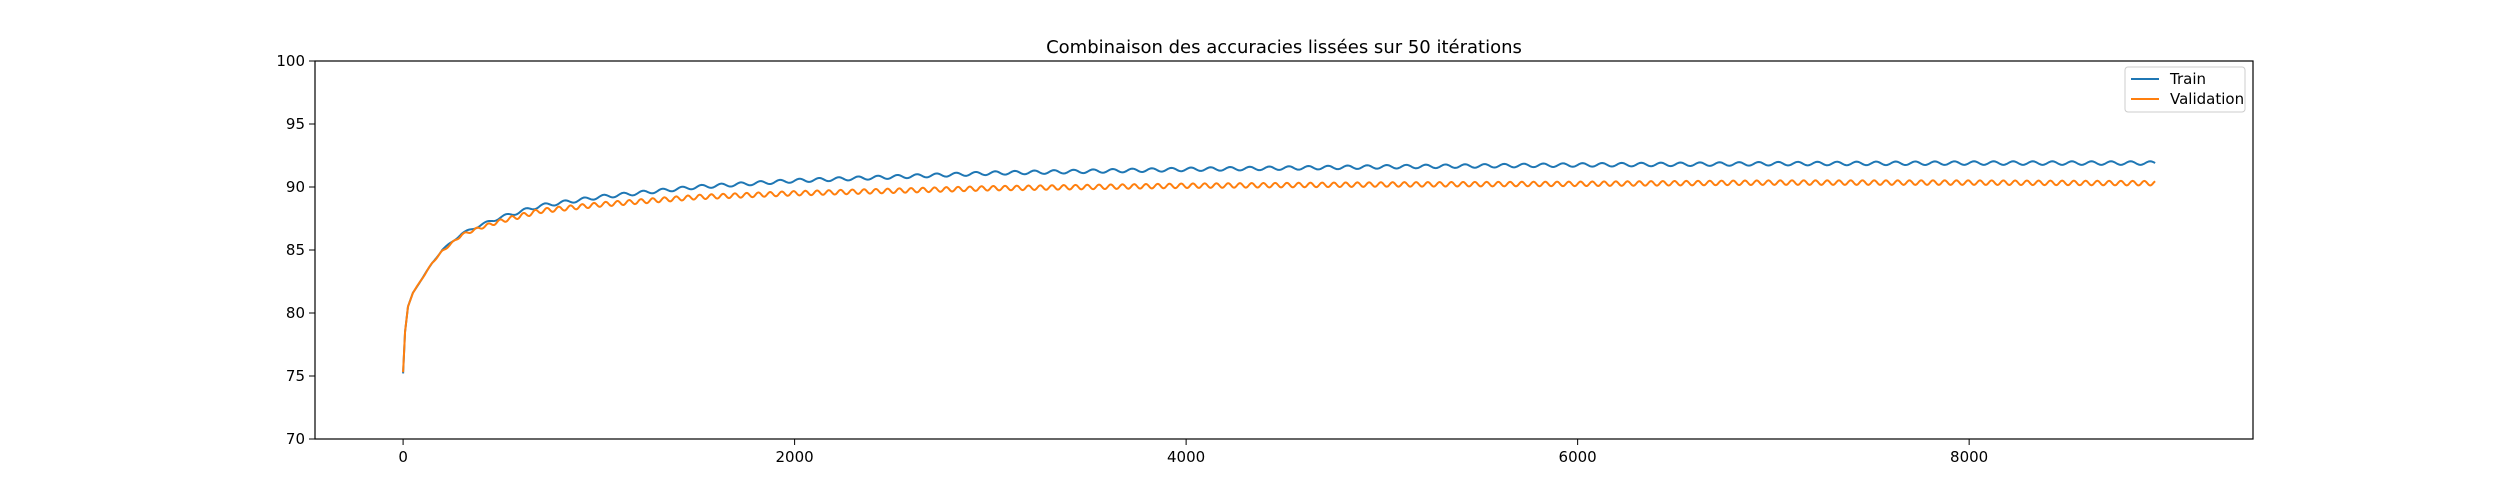 The image size is (2500, 500). I want to click on y-tick-label: 85, so click(295, 250).